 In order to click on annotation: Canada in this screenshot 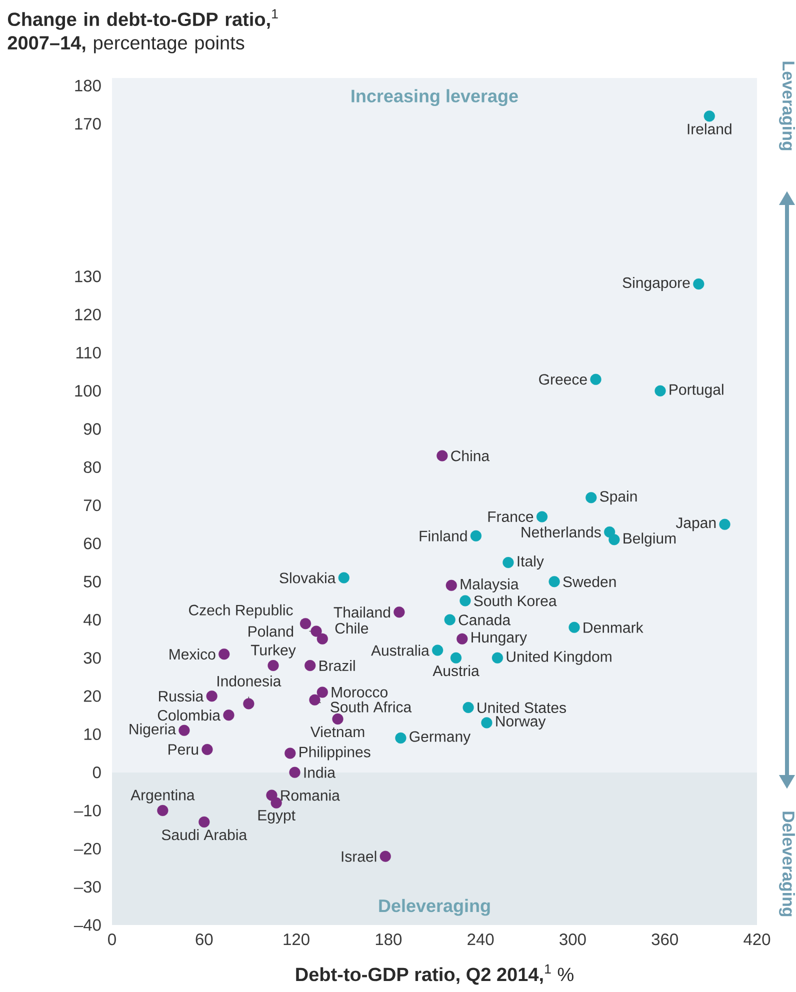, I will do `click(484, 620)`.